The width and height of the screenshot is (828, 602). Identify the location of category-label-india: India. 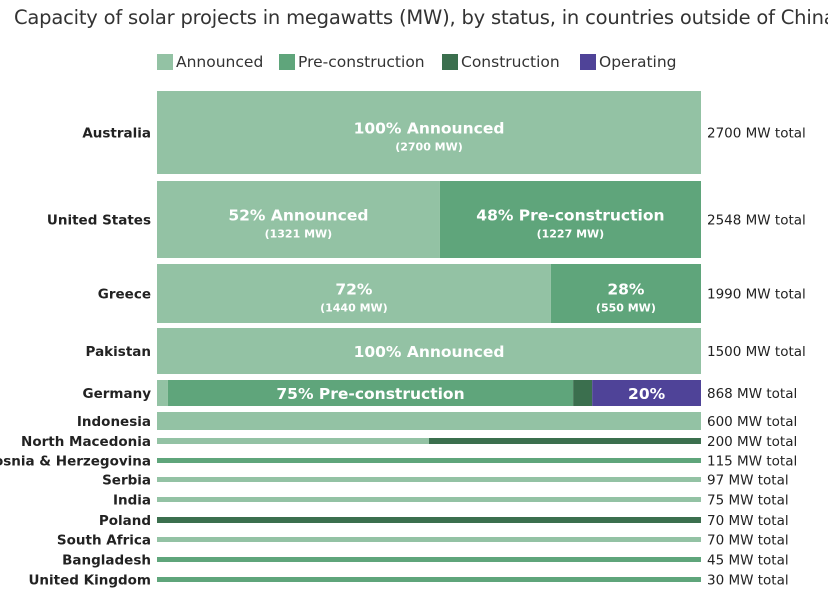
(132, 501).